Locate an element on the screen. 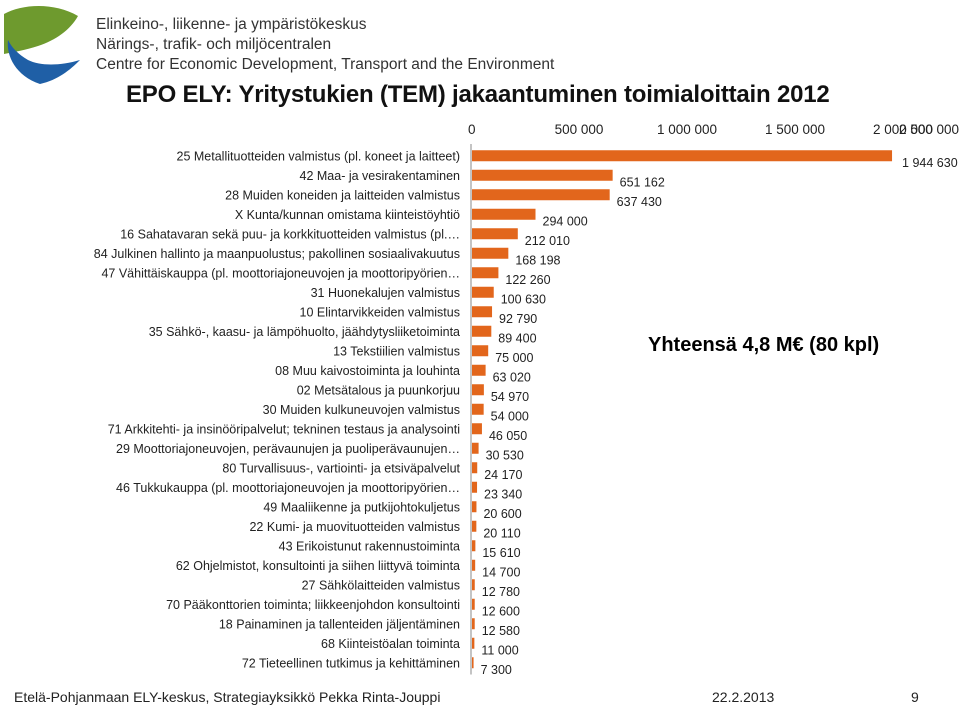  x-tick-label: 2 000 000 is located at coordinates (903, 129).